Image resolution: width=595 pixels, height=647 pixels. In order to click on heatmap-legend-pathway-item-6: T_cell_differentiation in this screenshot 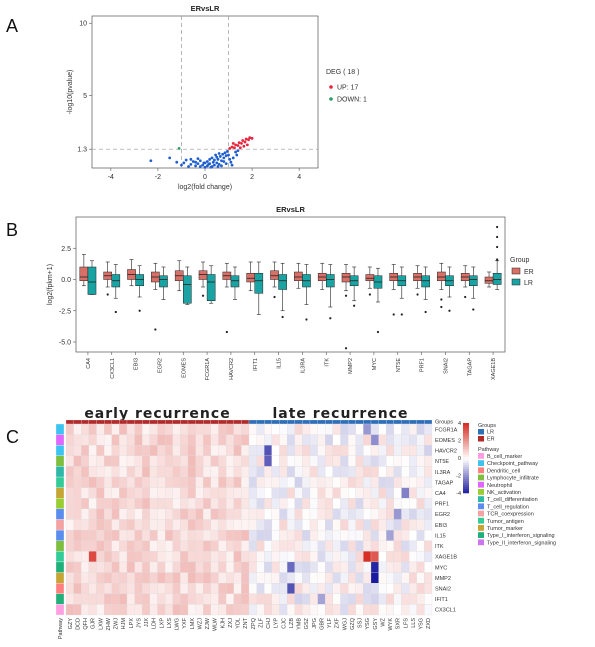, I will do `click(512, 500)`.